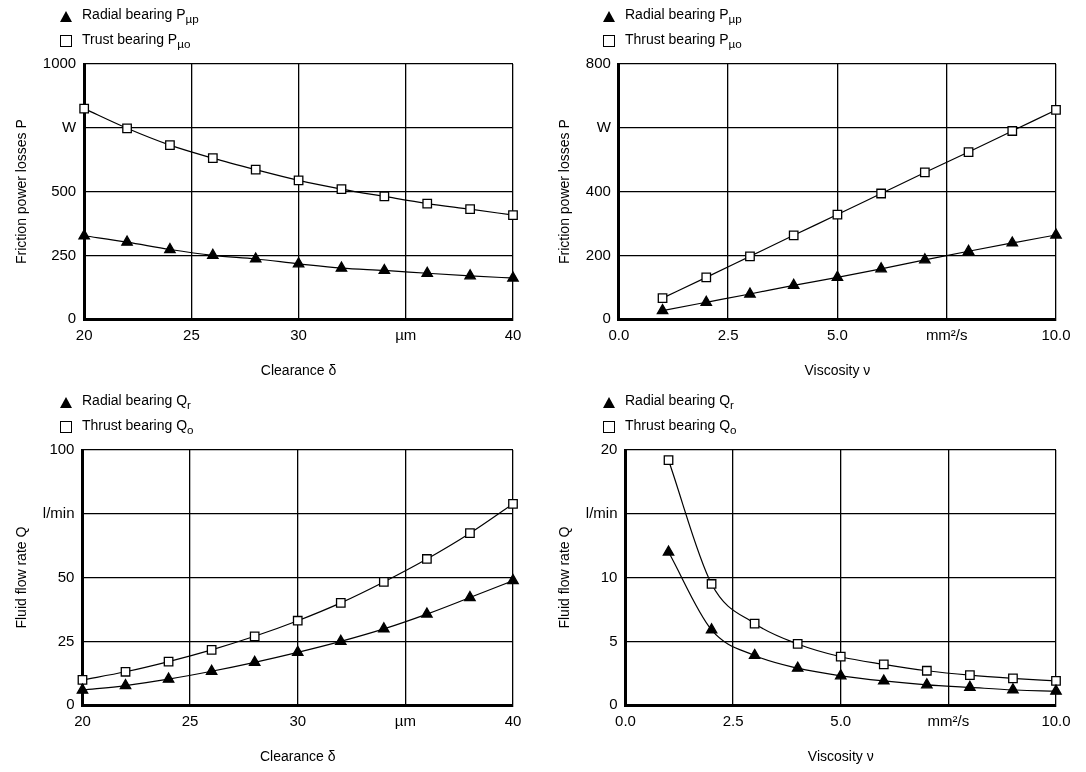  I want to click on y-tick-label: 200, so click(598, 254).